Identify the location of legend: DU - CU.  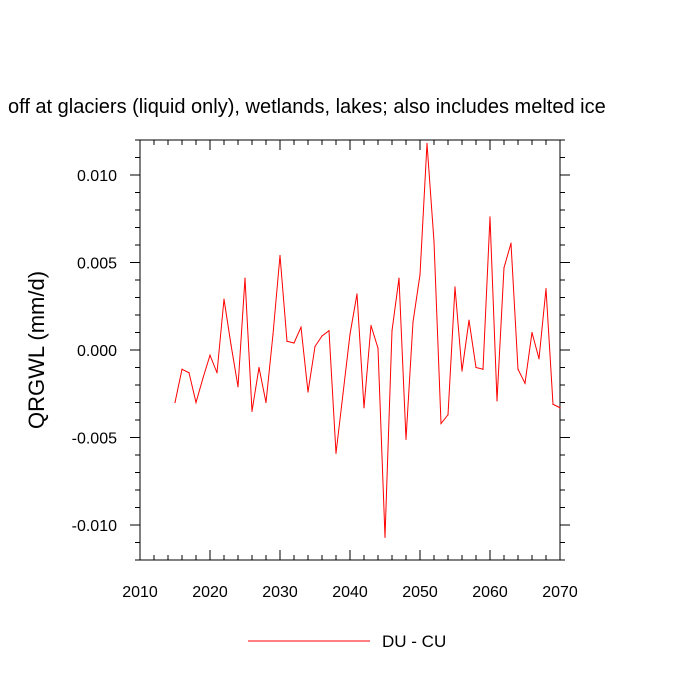
(347, 641).